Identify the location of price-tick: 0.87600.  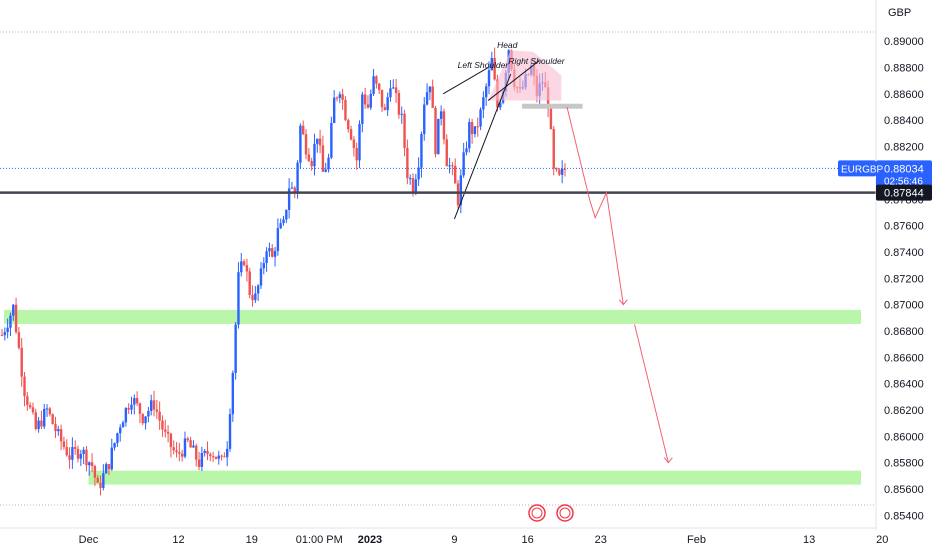
(904, 227).